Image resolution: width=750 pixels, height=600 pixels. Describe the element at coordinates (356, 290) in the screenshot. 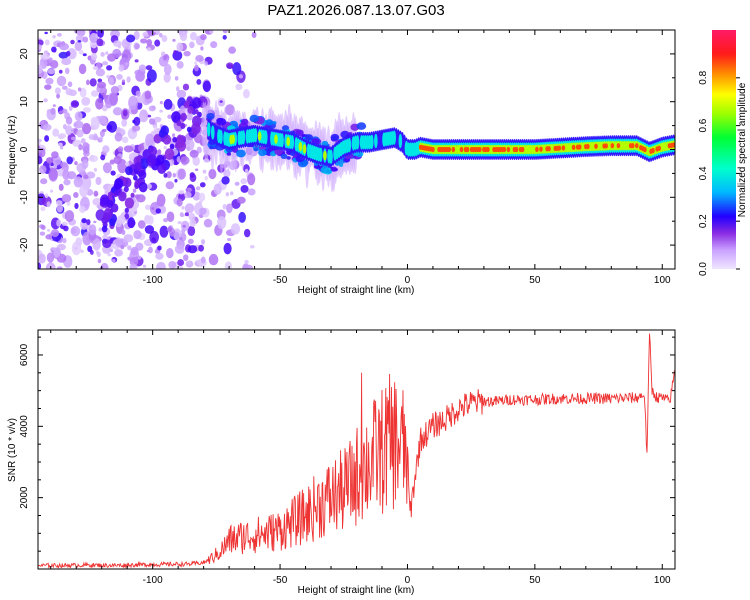

I see `spectrogram-x-label: Height of straight line (km)` at that location.